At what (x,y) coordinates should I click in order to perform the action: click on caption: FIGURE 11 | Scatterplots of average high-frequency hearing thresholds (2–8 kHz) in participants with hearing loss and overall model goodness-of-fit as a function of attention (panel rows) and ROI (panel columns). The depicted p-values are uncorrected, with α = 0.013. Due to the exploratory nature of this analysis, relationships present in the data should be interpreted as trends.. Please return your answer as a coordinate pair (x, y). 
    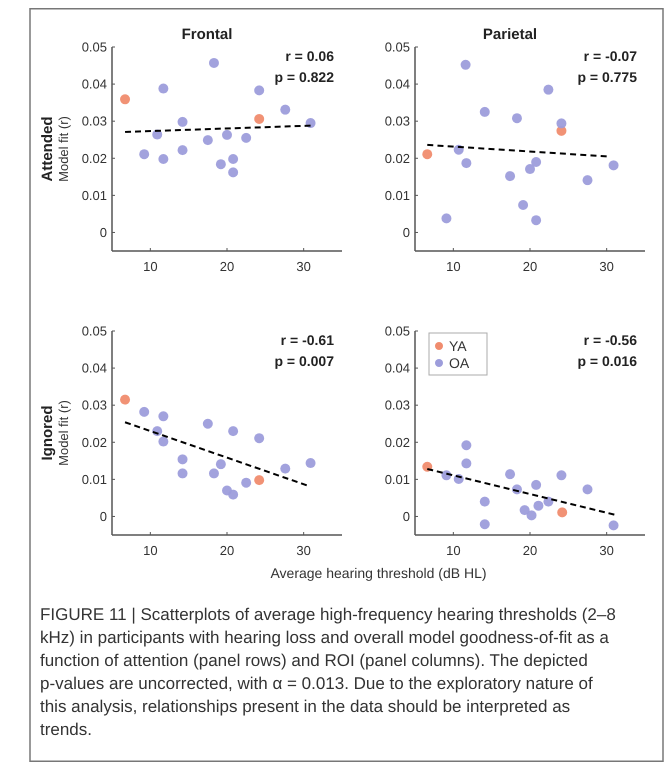
    Looking at the image, I should click on (328, 672).